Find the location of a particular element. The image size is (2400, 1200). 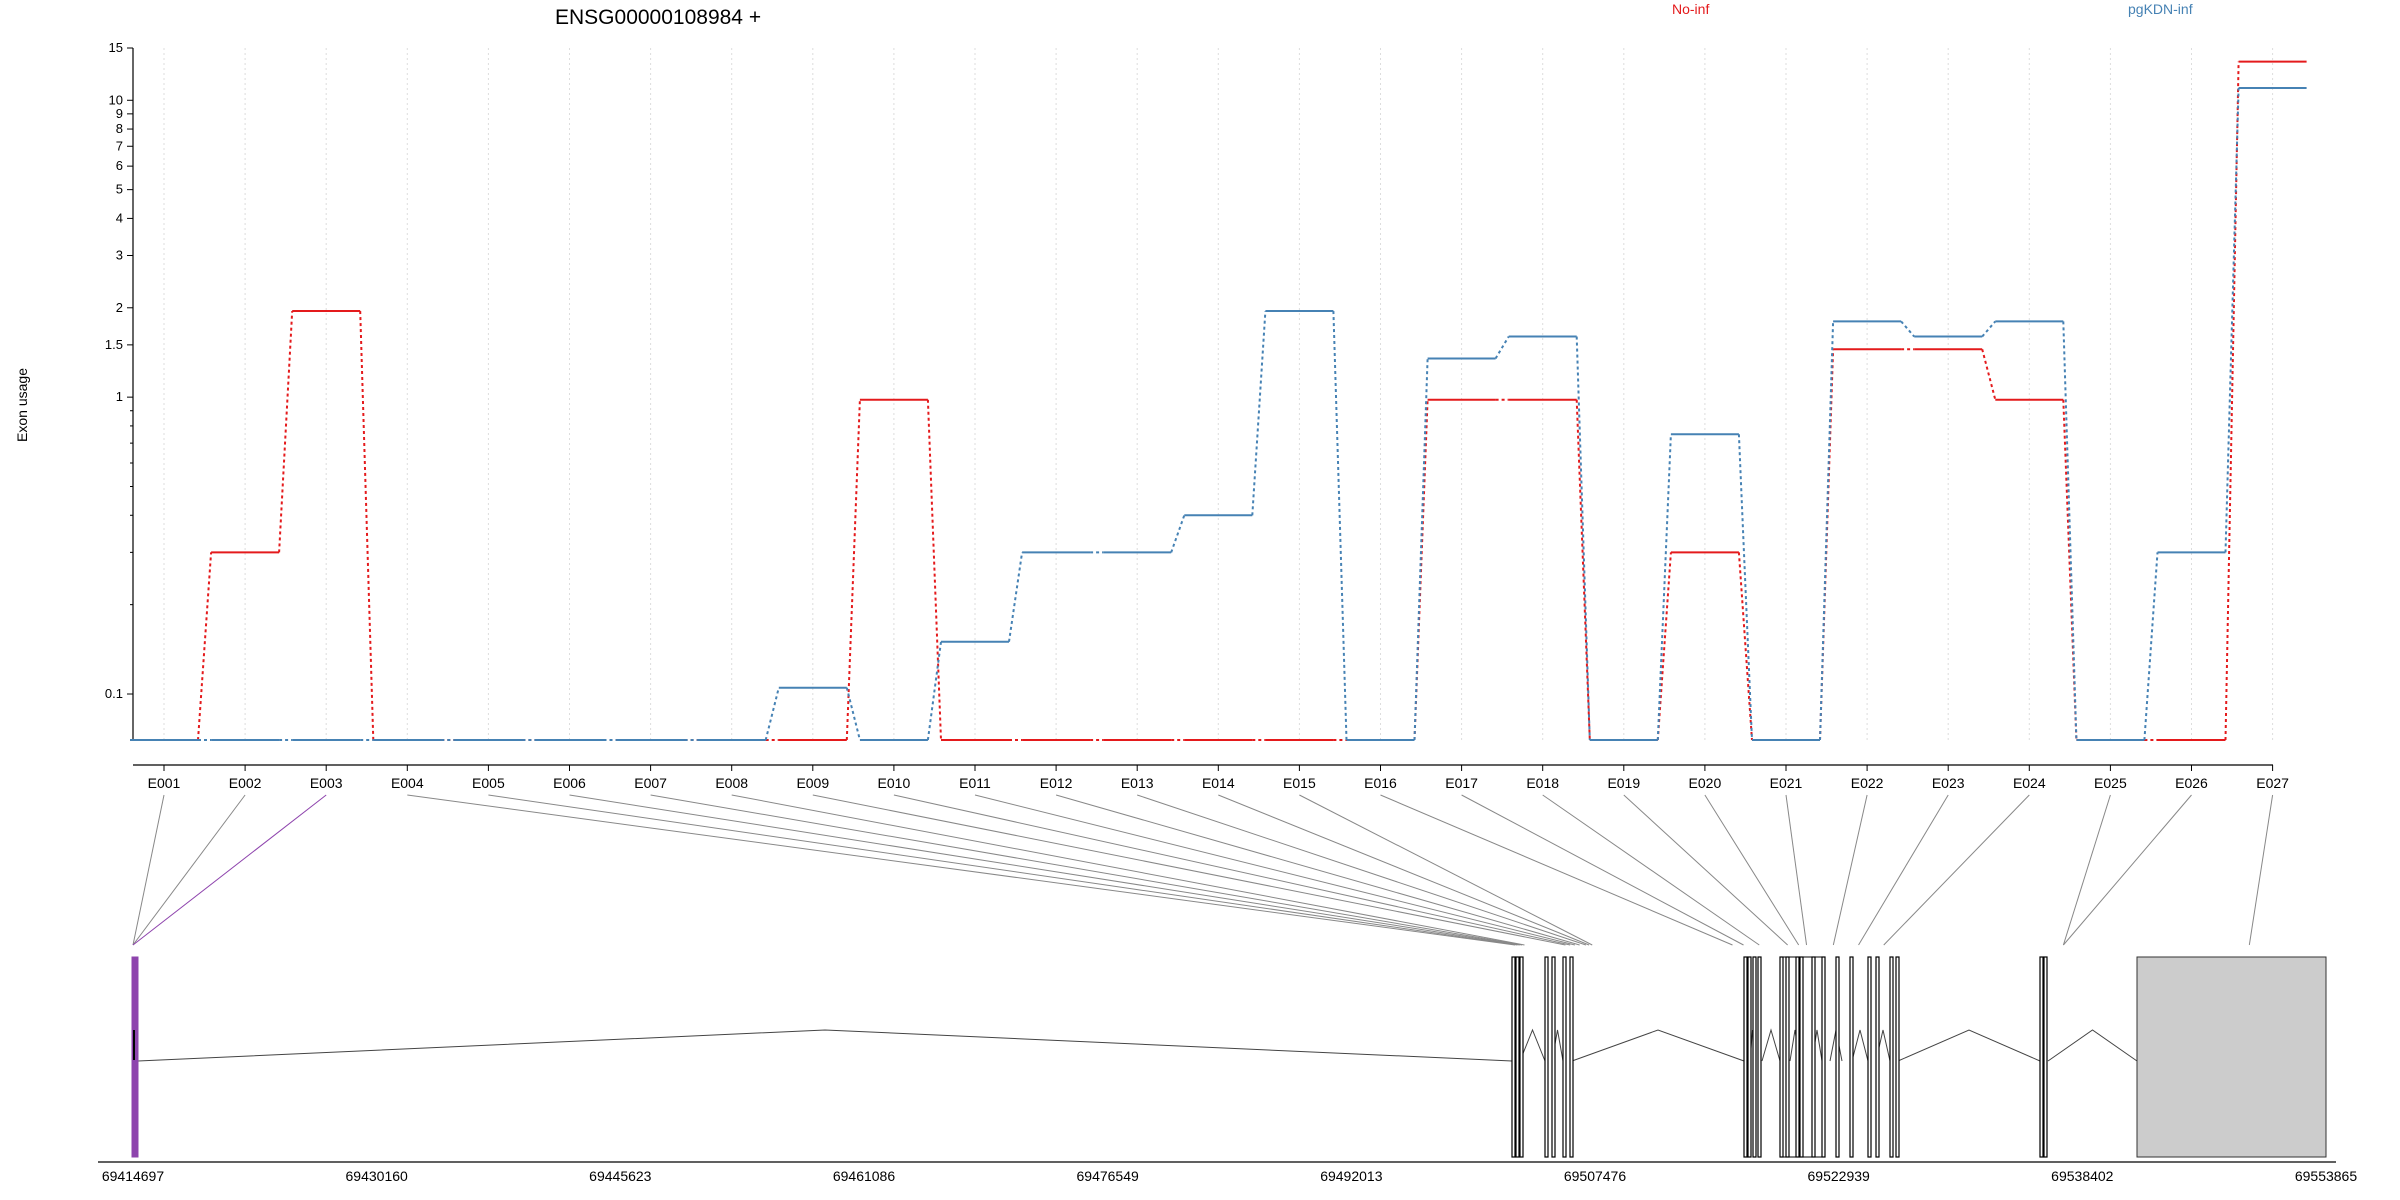

connector-E017 is located at coordinates (1602, 870).